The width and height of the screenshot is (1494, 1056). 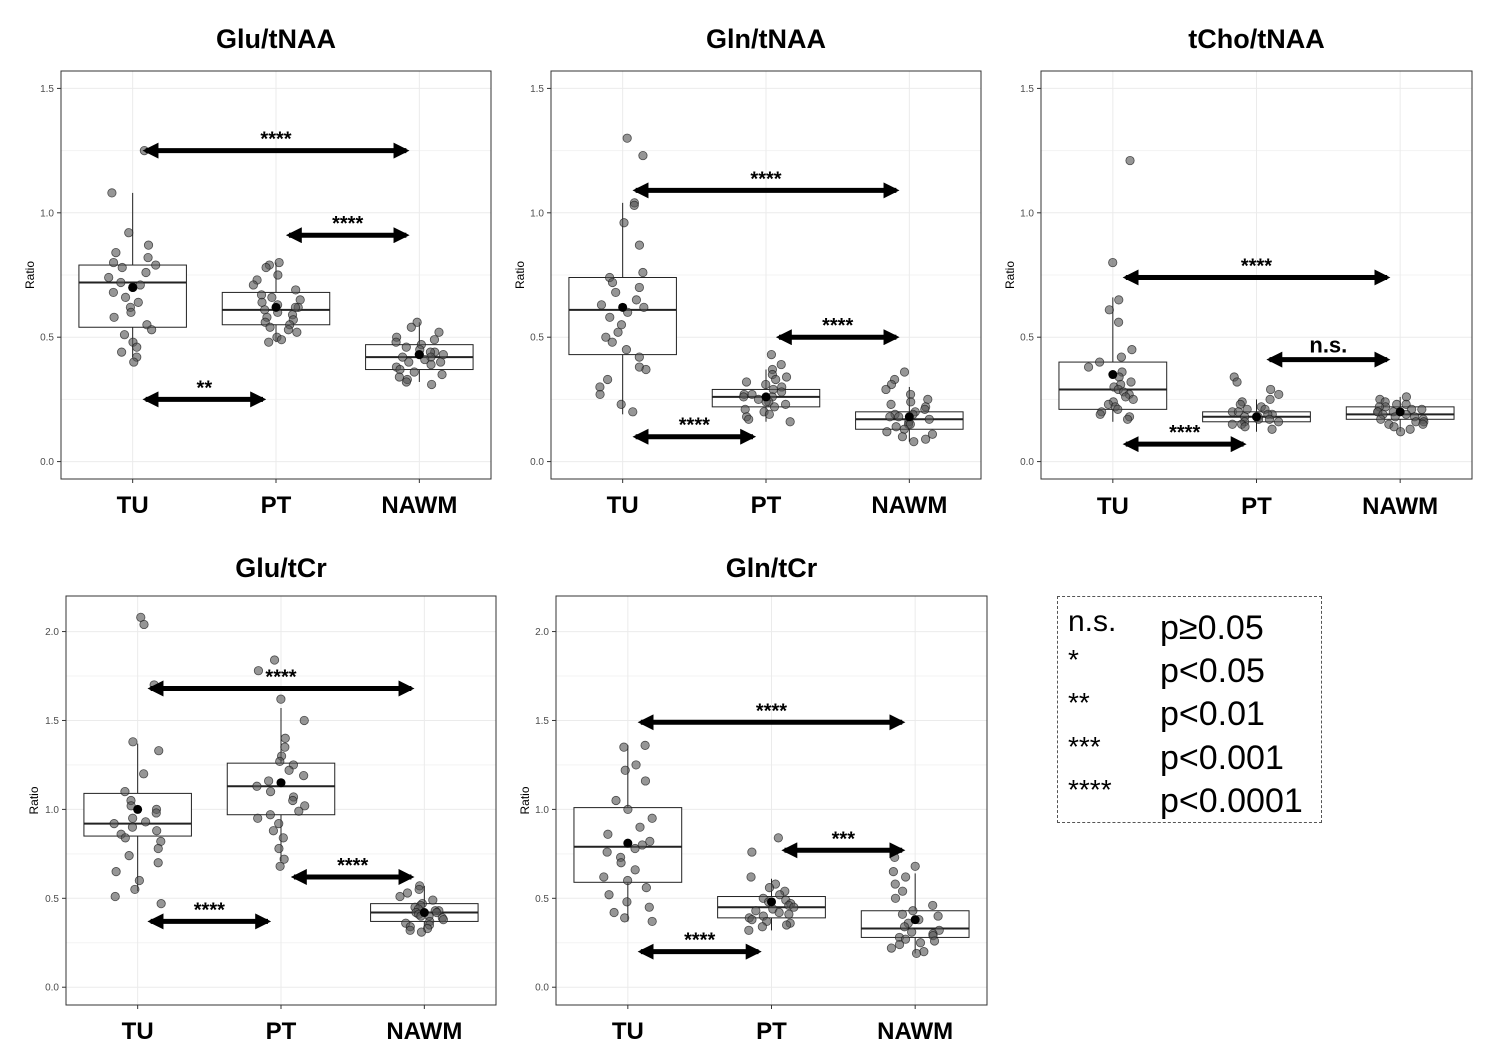 I want to click on significance-label: ***, so click(x=844, y=839).